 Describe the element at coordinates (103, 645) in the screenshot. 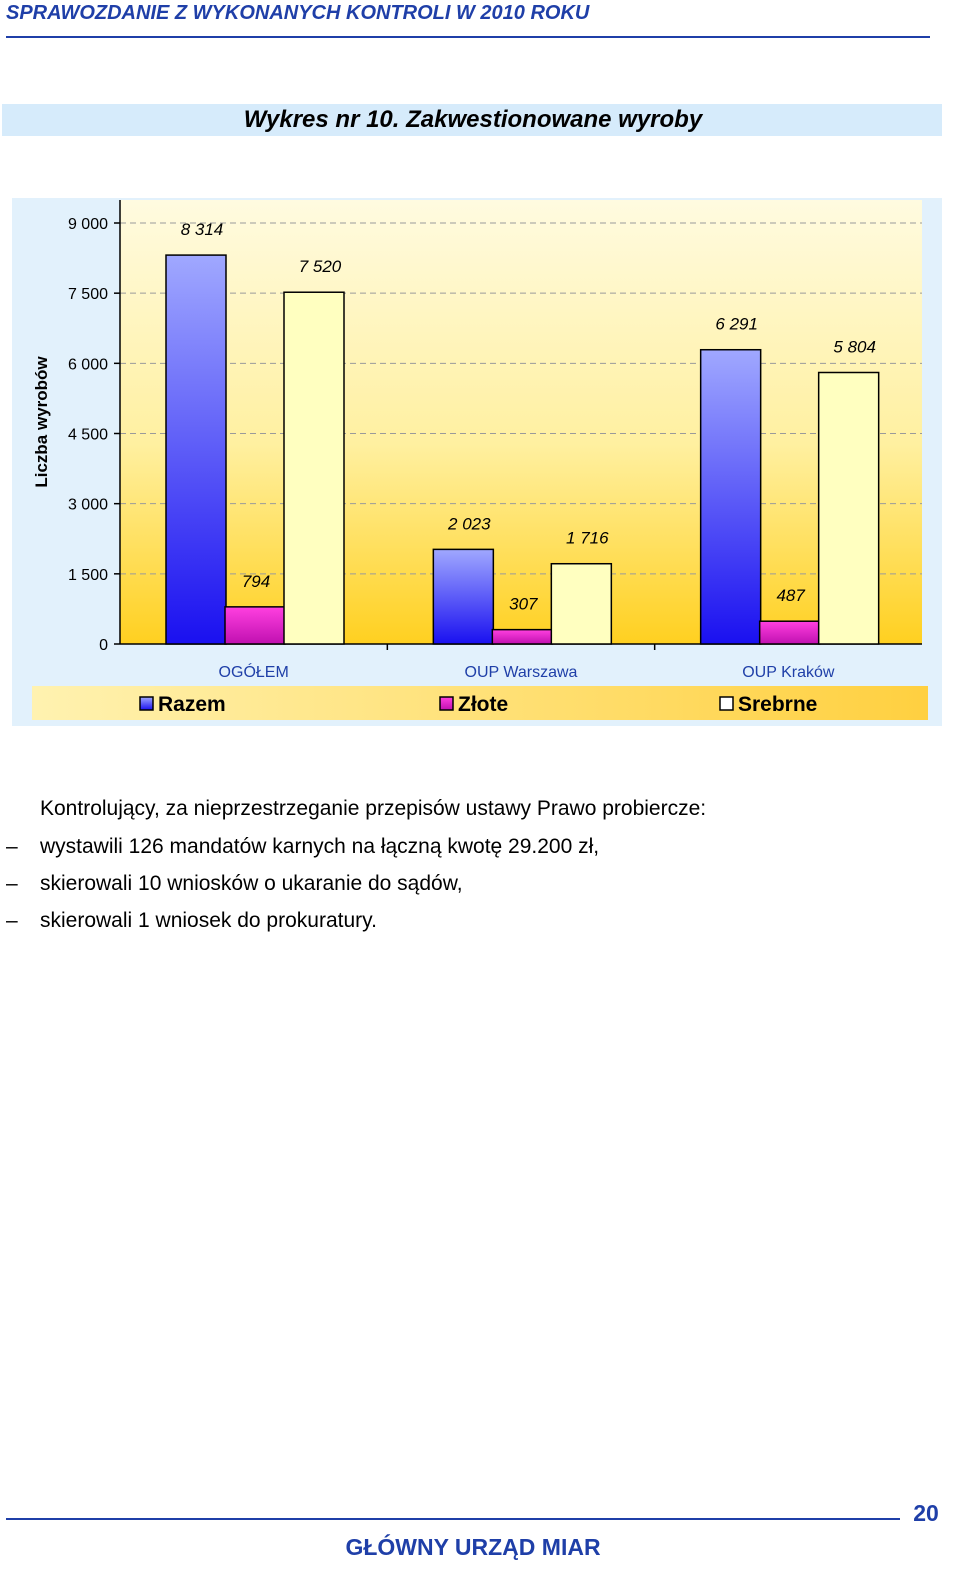

I see `y-tick-label: 0` at that location.